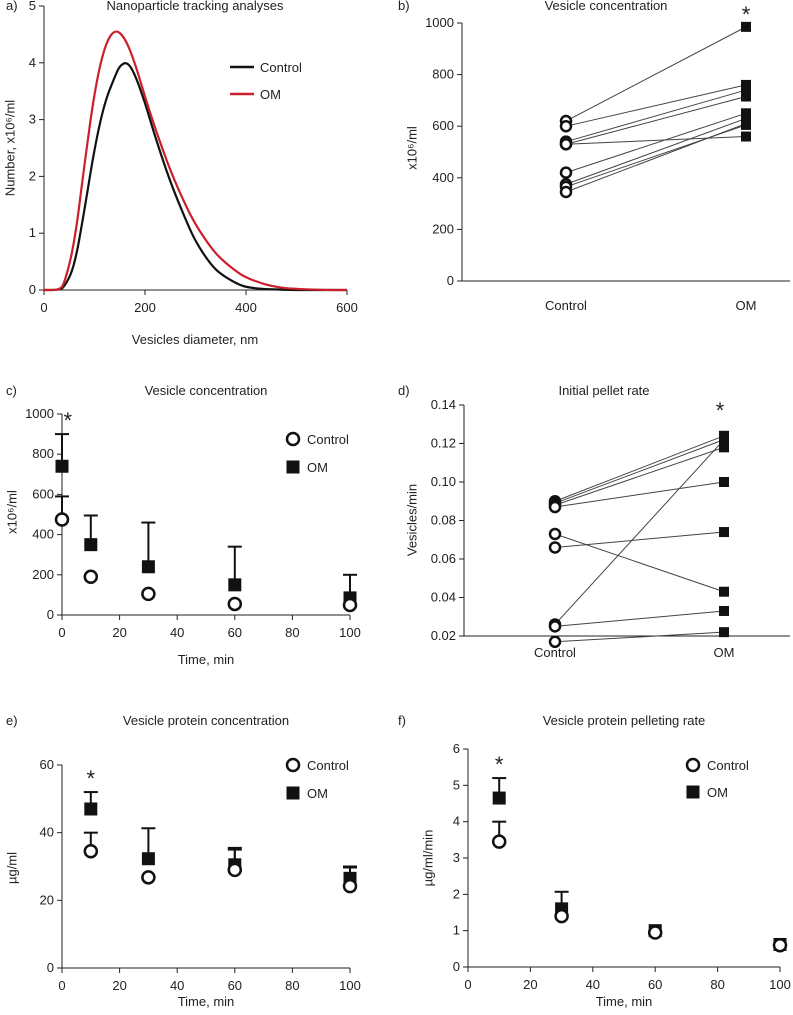 The height and width of the screenshot is (1015, 793). What do you see at coordinates (443, 481) in the screenshot?
I see `y-tick-label: 0.10` at bounding box center [443, 481].